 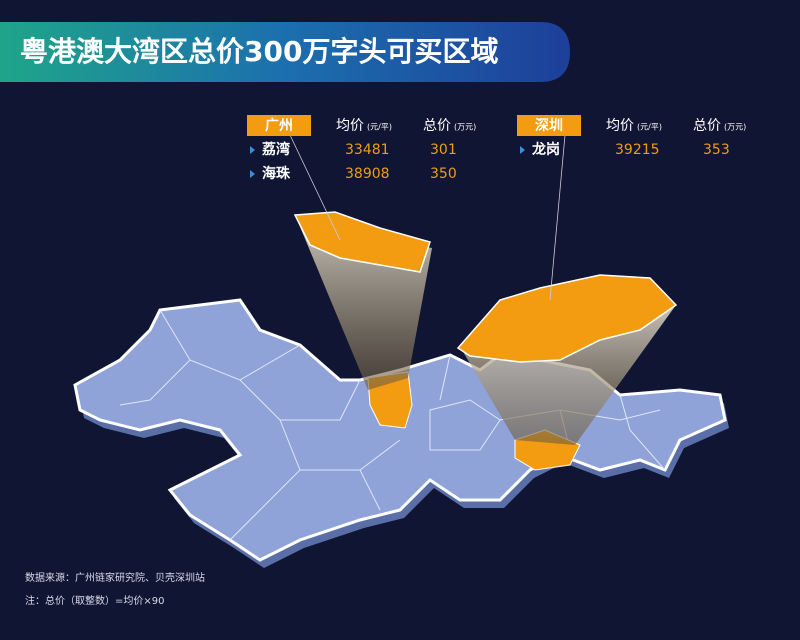 I want to click on avg-price: 33481, so click(x=367, y=150).